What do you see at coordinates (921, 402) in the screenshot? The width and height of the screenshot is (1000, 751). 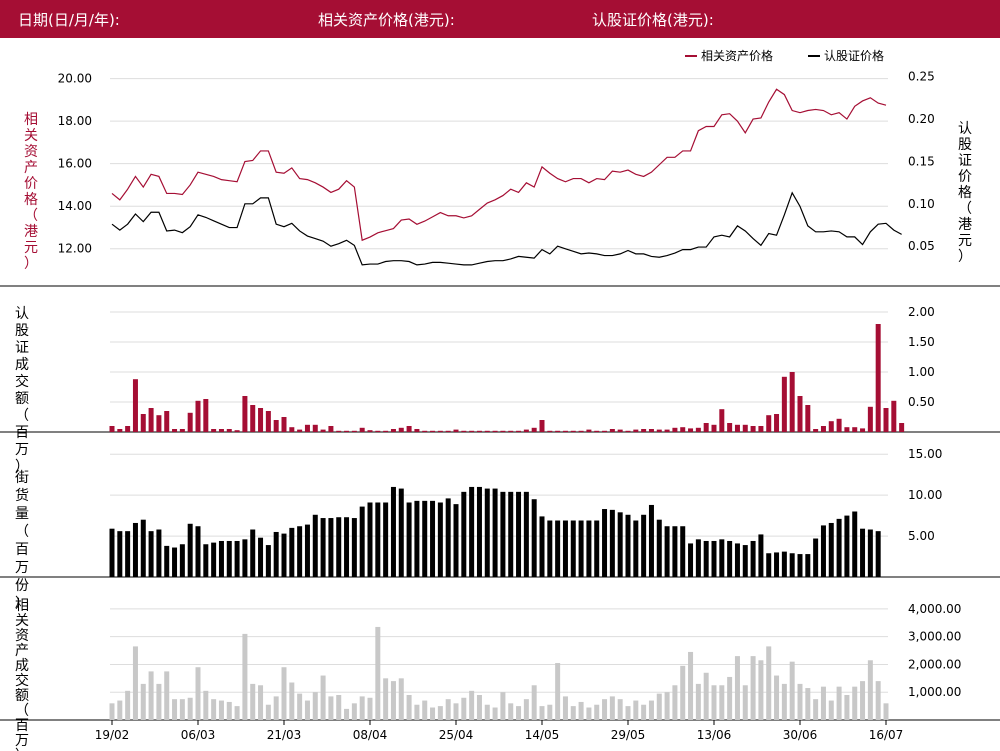 I see `y-tick-right: 0.50` at bounding box center [921, 402].